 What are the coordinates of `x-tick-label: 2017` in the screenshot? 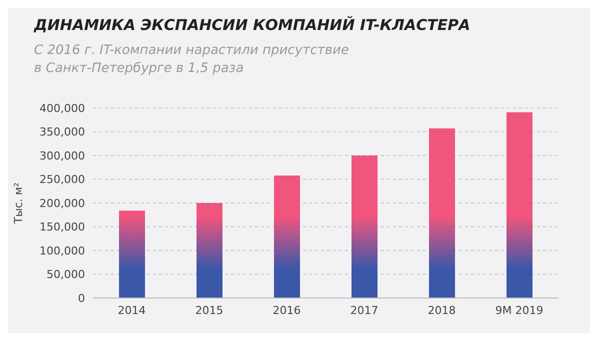 It's located at (364, 310).